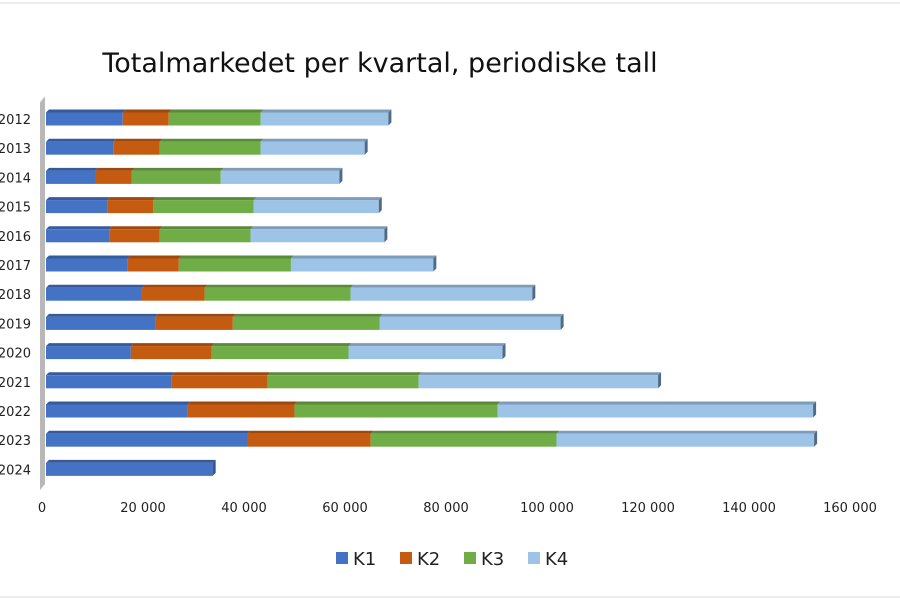  What do you see at coordinates (344, 380) in the screenshot?
I see `bar-k3-2021` at bounding box center [344, 380].